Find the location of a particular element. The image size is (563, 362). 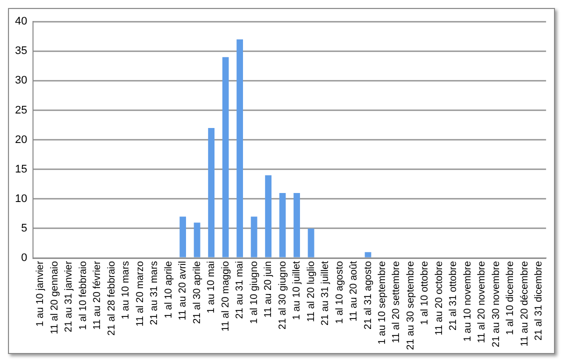

x-tick-label: 1 al 10 aprile is located at coordinates (168, 289).